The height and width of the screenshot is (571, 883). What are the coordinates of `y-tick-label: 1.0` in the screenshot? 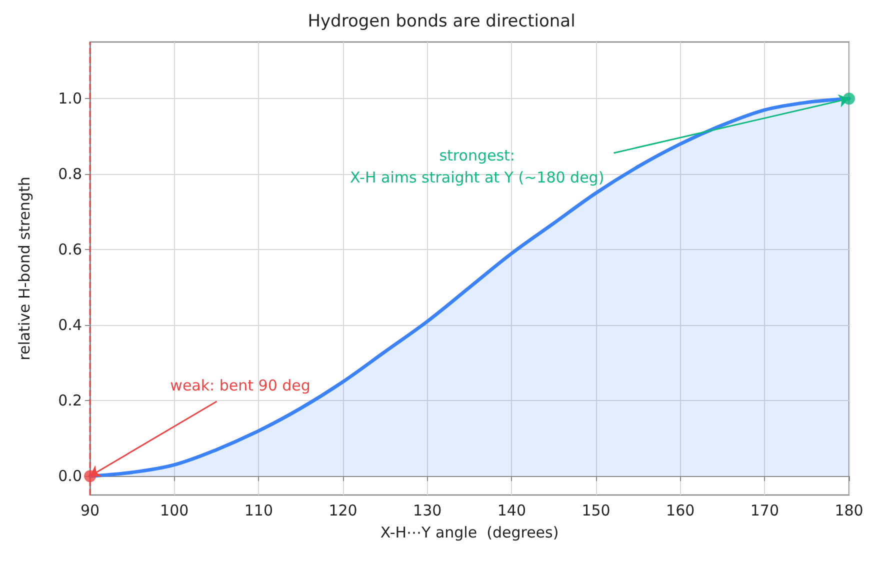 It's located at (70, 99).